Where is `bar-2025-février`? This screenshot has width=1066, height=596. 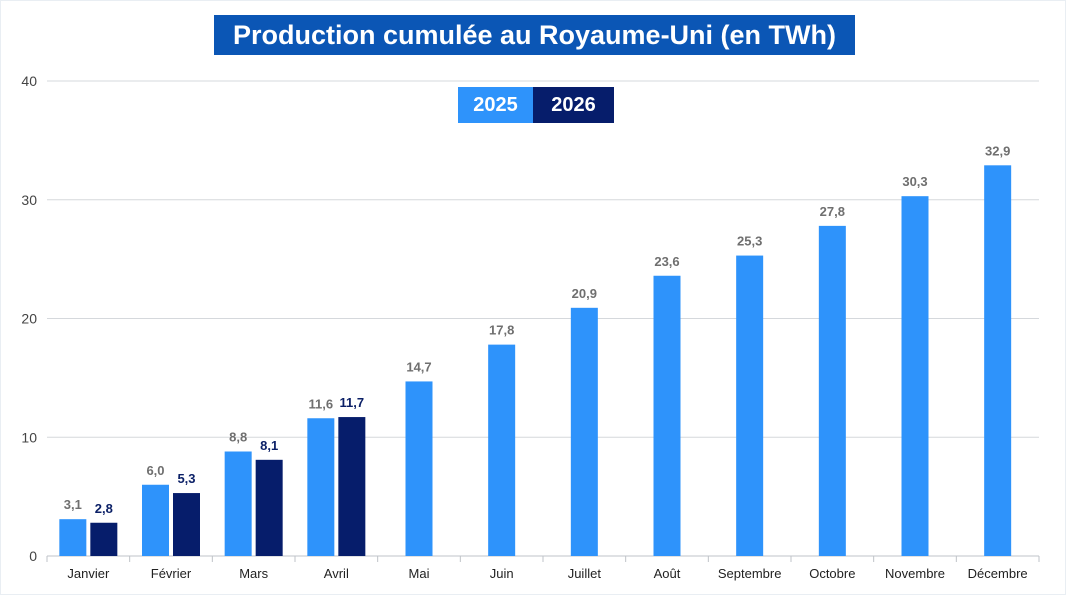
bar-2025-février is located at coordinates (155, 520).